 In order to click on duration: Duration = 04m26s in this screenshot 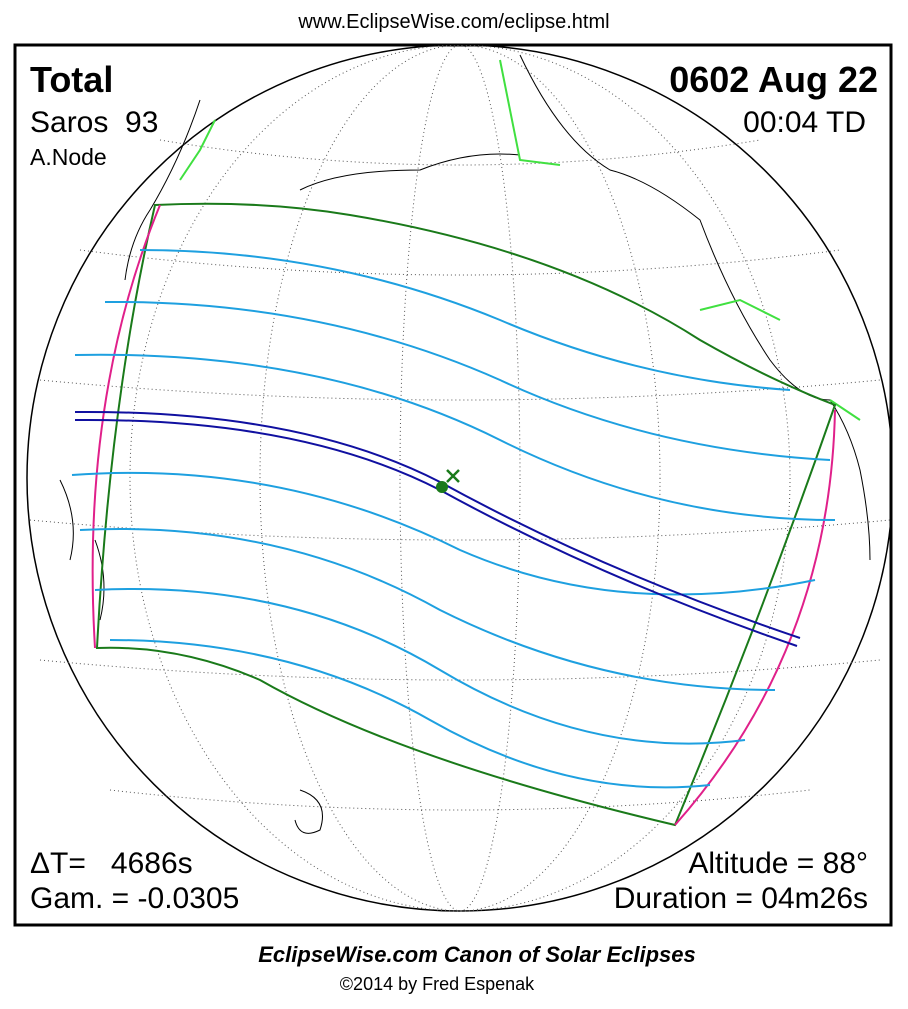, I will do `click(741, 898)`.